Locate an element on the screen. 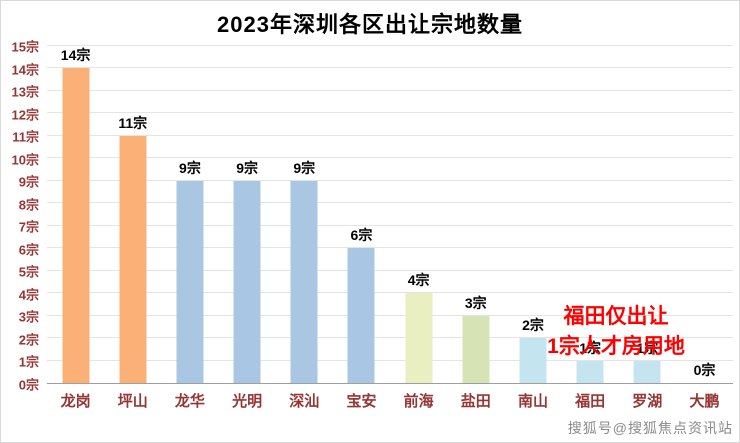 This screenshot has height=443, width=740. bar-slot-龙华: 9宗龙华 is located at coordinates (189, 228).